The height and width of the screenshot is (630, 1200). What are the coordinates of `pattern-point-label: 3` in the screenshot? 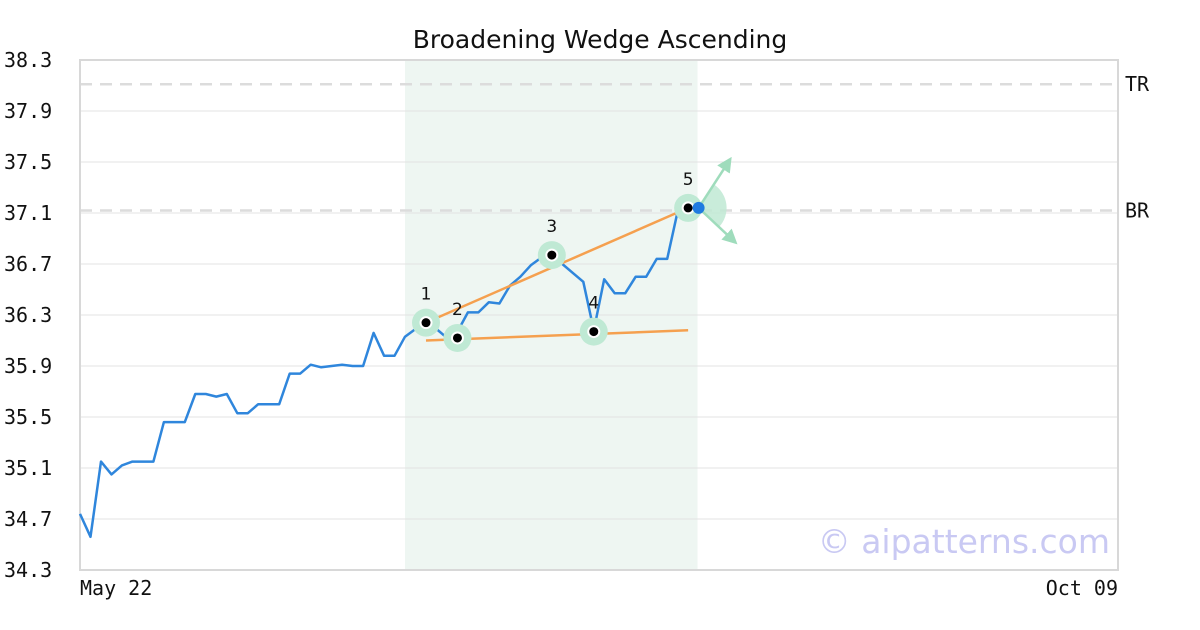 It's located at (551, 227).